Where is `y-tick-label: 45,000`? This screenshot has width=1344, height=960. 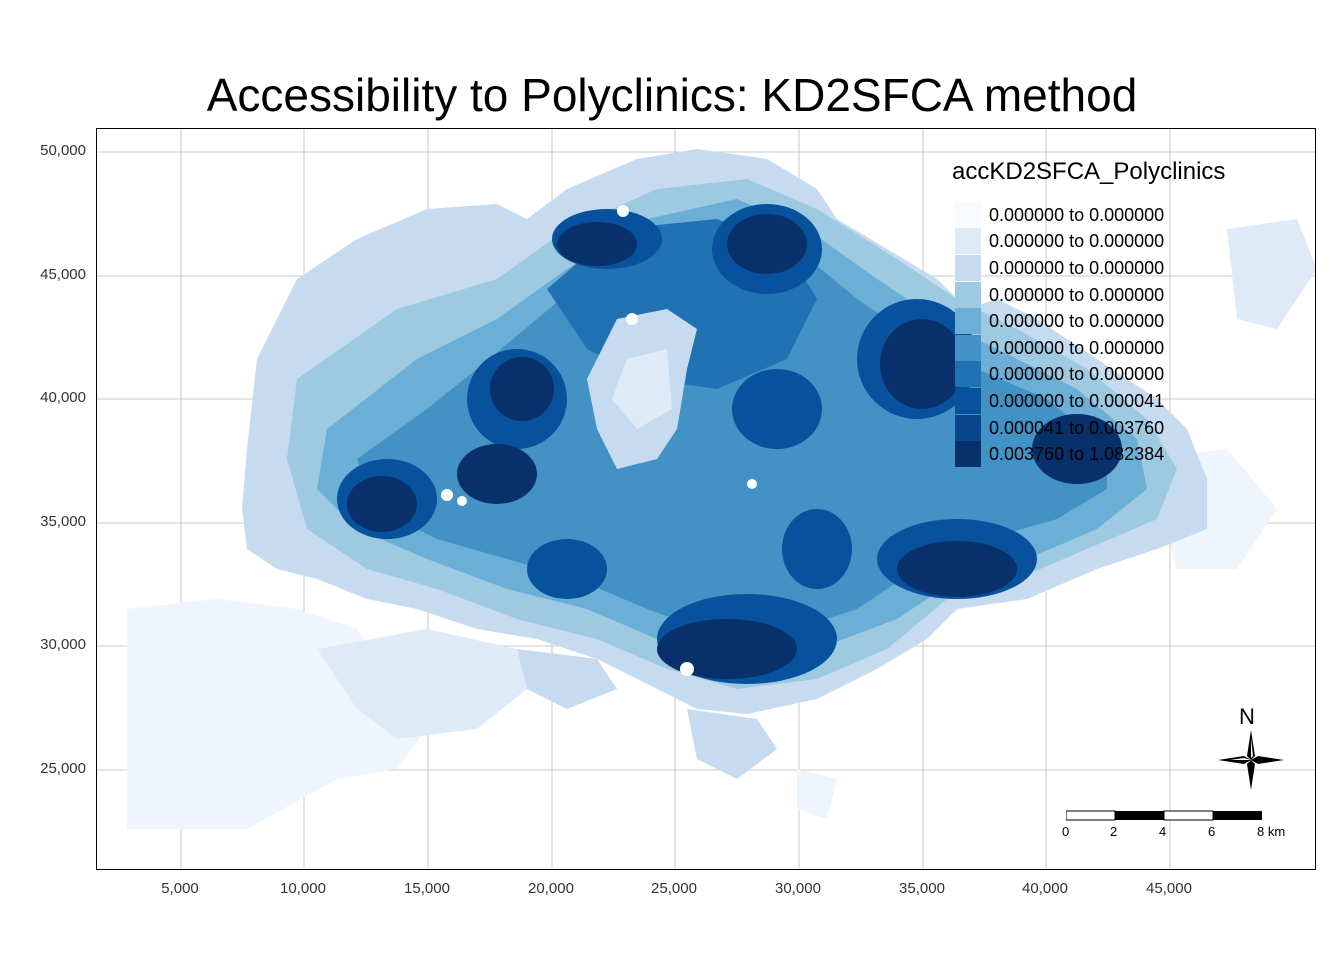
y-tick-label: 45,000 is located at coordinates (63, 274).